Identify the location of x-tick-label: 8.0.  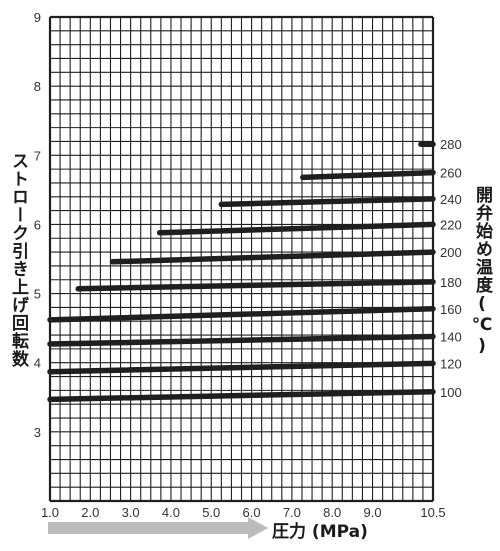
(332, 512).